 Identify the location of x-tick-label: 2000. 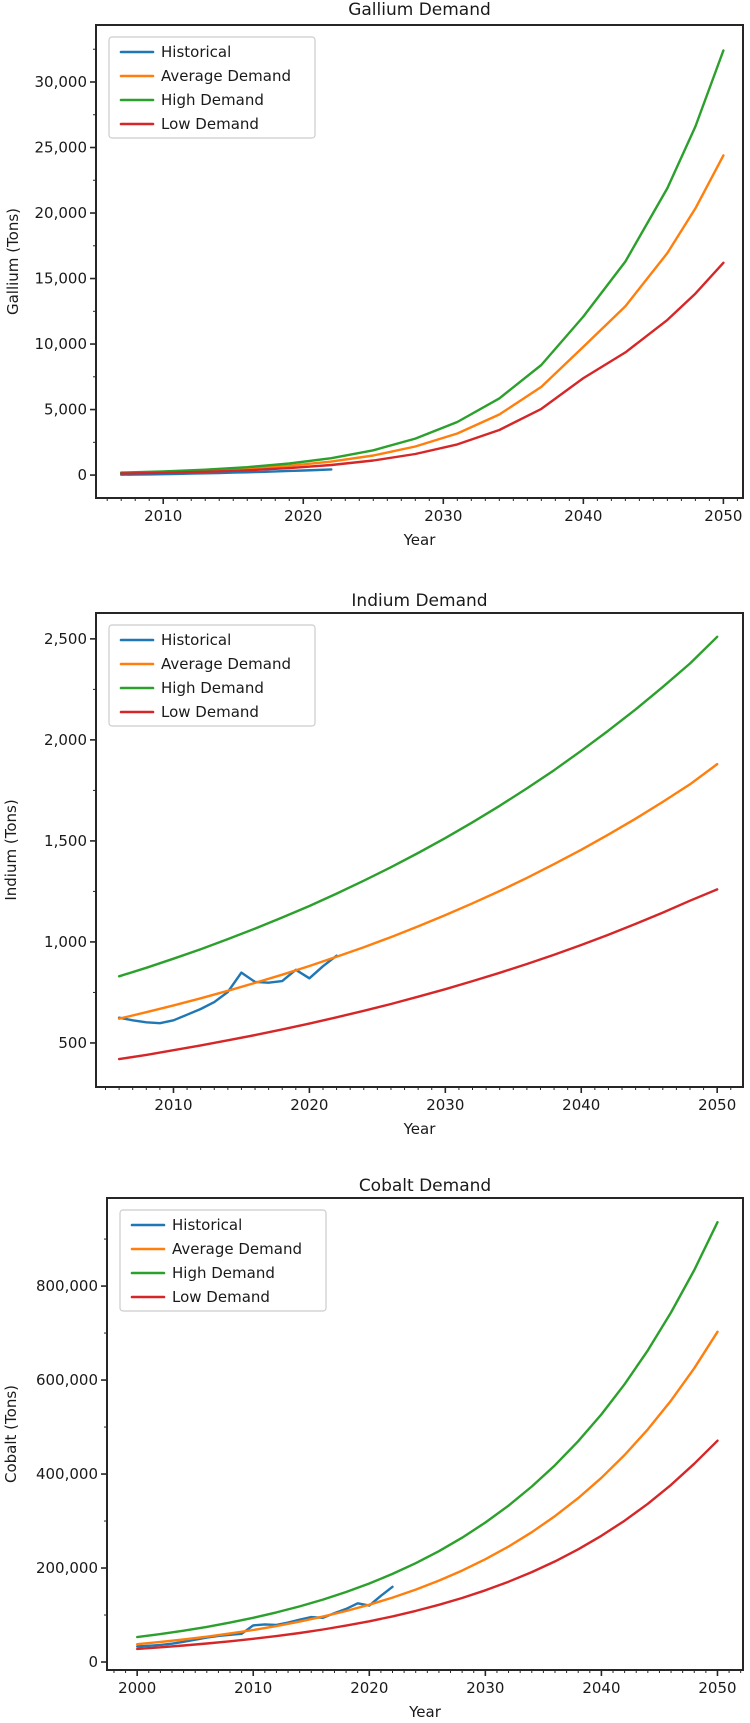
(137, 1688).